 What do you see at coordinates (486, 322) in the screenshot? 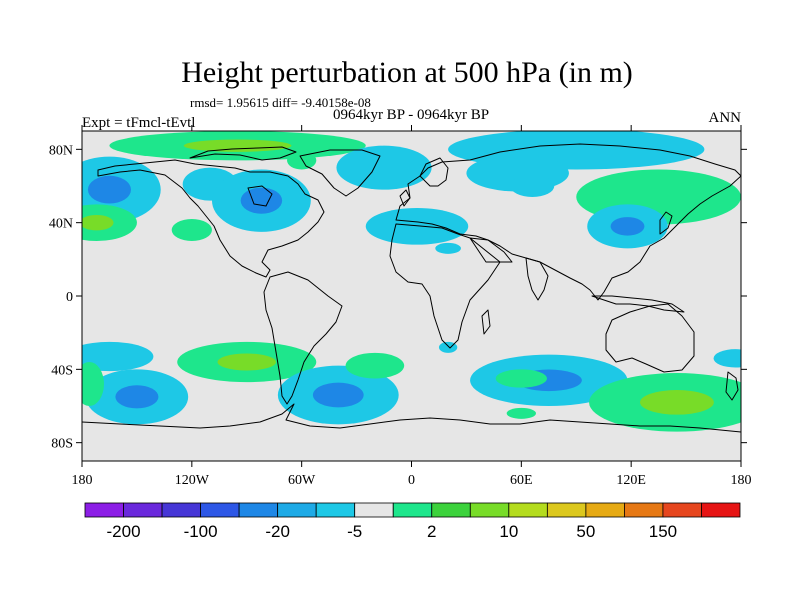
I see `coast-madagascar` at bounding box center [486, 322].